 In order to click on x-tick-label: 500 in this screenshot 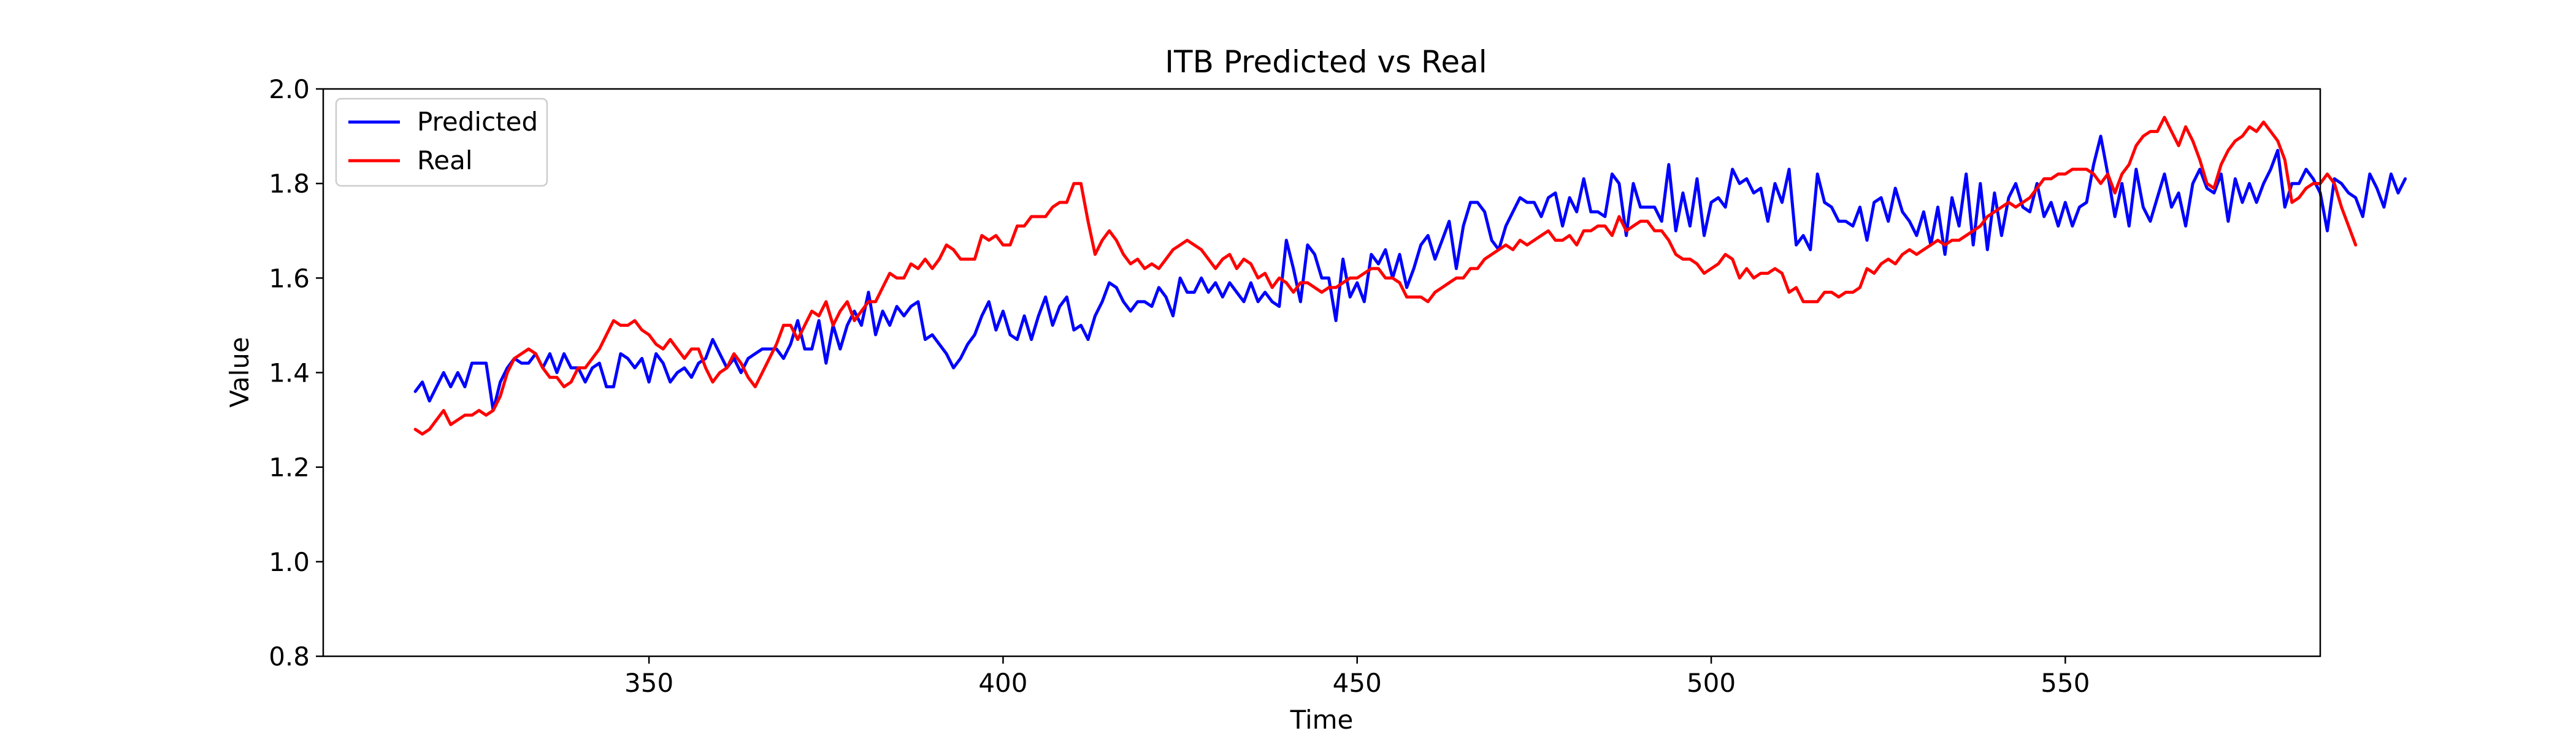, I will do `click(1711, 683)`.